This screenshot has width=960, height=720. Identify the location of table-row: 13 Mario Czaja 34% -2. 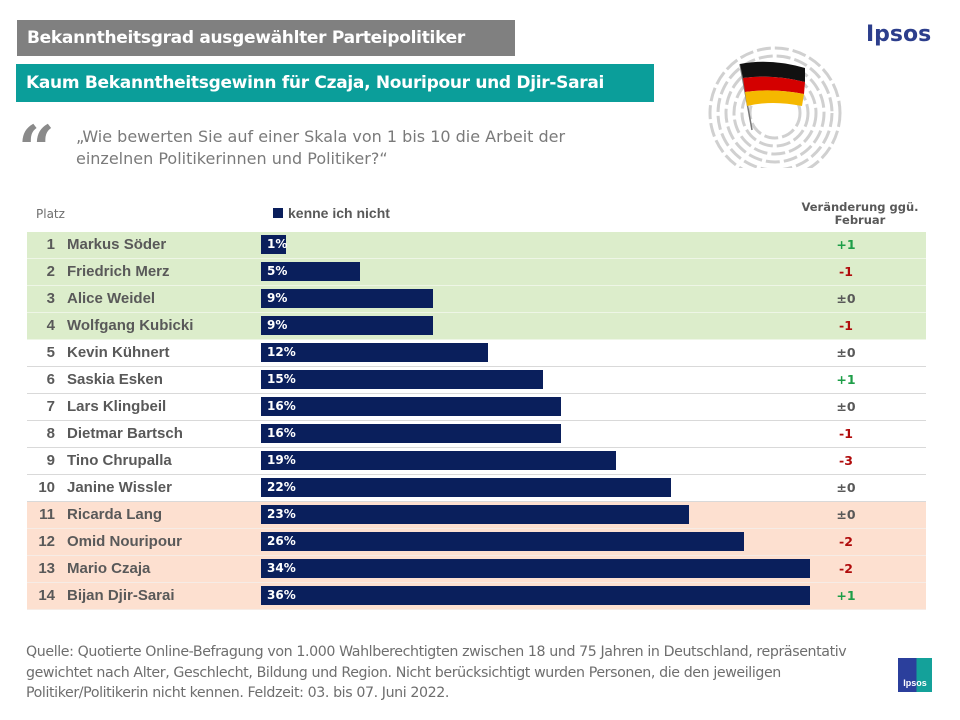
(476, 569).